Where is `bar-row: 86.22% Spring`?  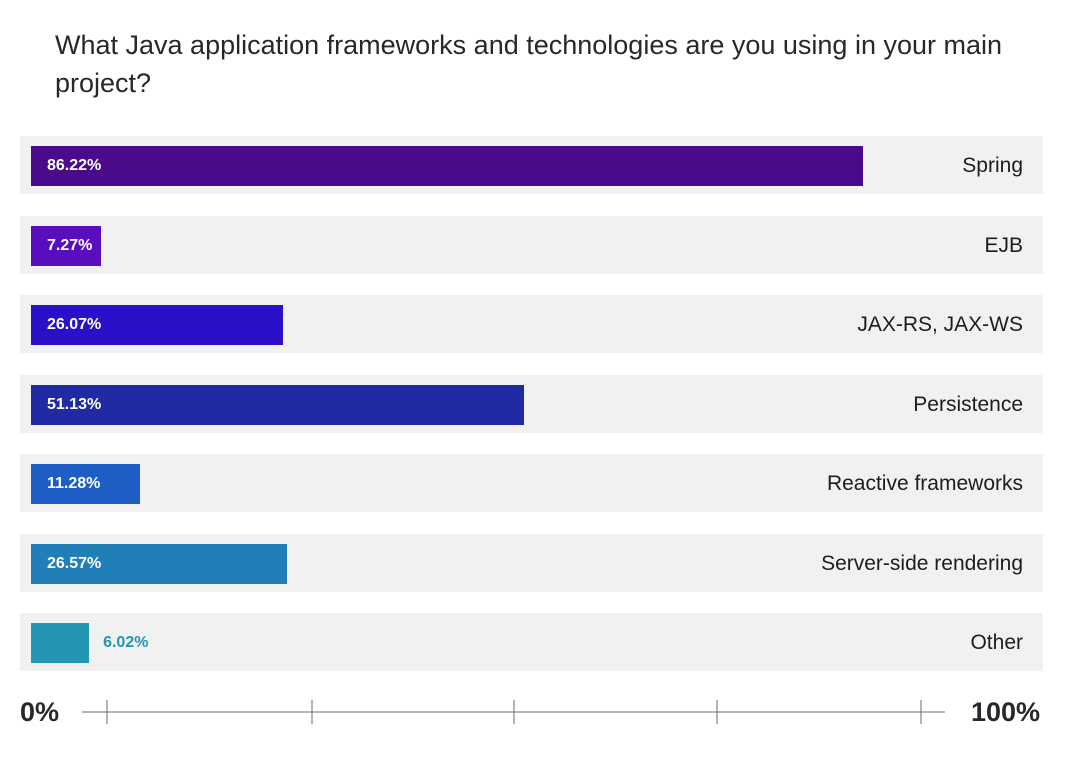 bar-row: 86.22% Spring is located at coordinates (531, 165).